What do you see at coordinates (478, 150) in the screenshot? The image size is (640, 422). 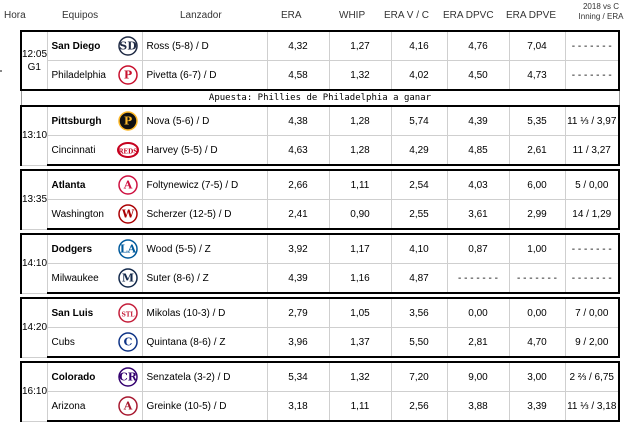 I see `era-dpvc-cell: 4,85` at bounding box center [478, 150].